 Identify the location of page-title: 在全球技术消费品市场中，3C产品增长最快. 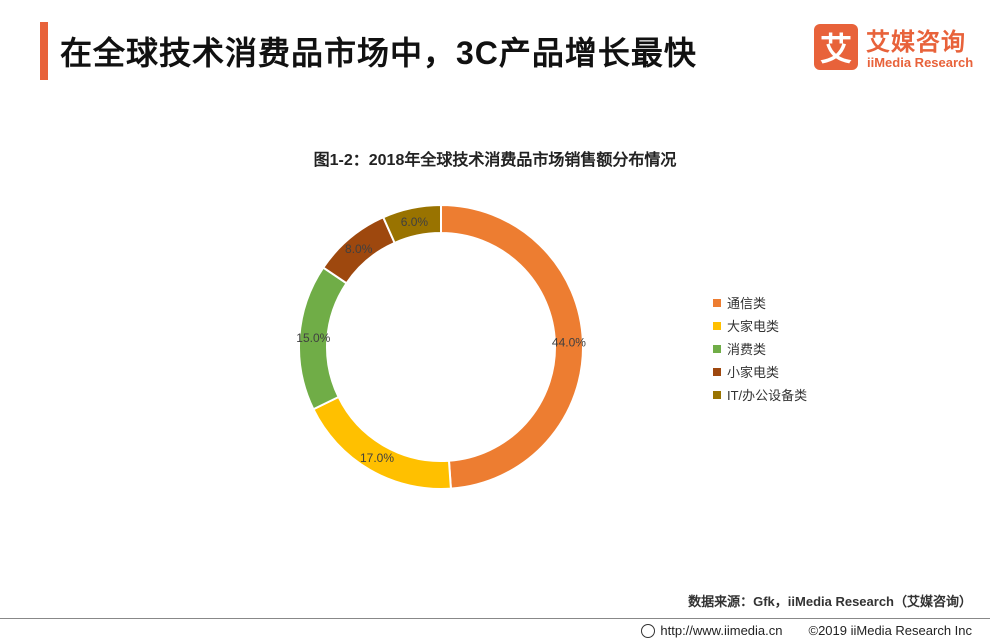
(378, 53).